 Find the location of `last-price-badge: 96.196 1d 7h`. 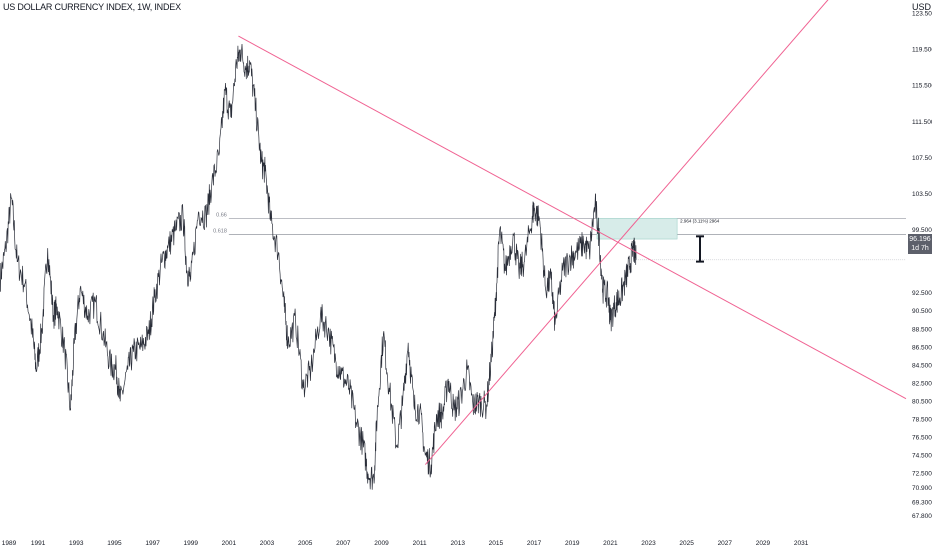

last-price-badge: 96.196 1d 7h is located at coordinates (920, 244).